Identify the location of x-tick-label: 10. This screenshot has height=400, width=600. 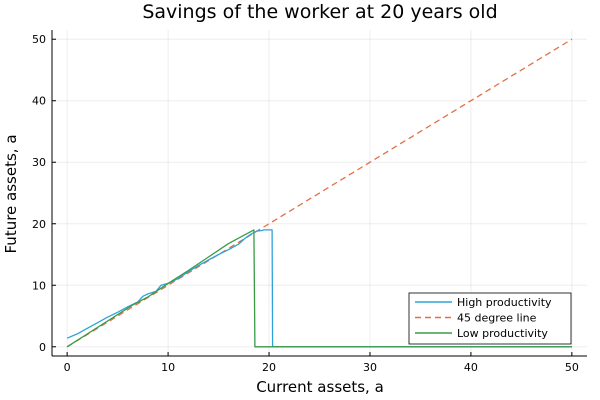
(168, 367).